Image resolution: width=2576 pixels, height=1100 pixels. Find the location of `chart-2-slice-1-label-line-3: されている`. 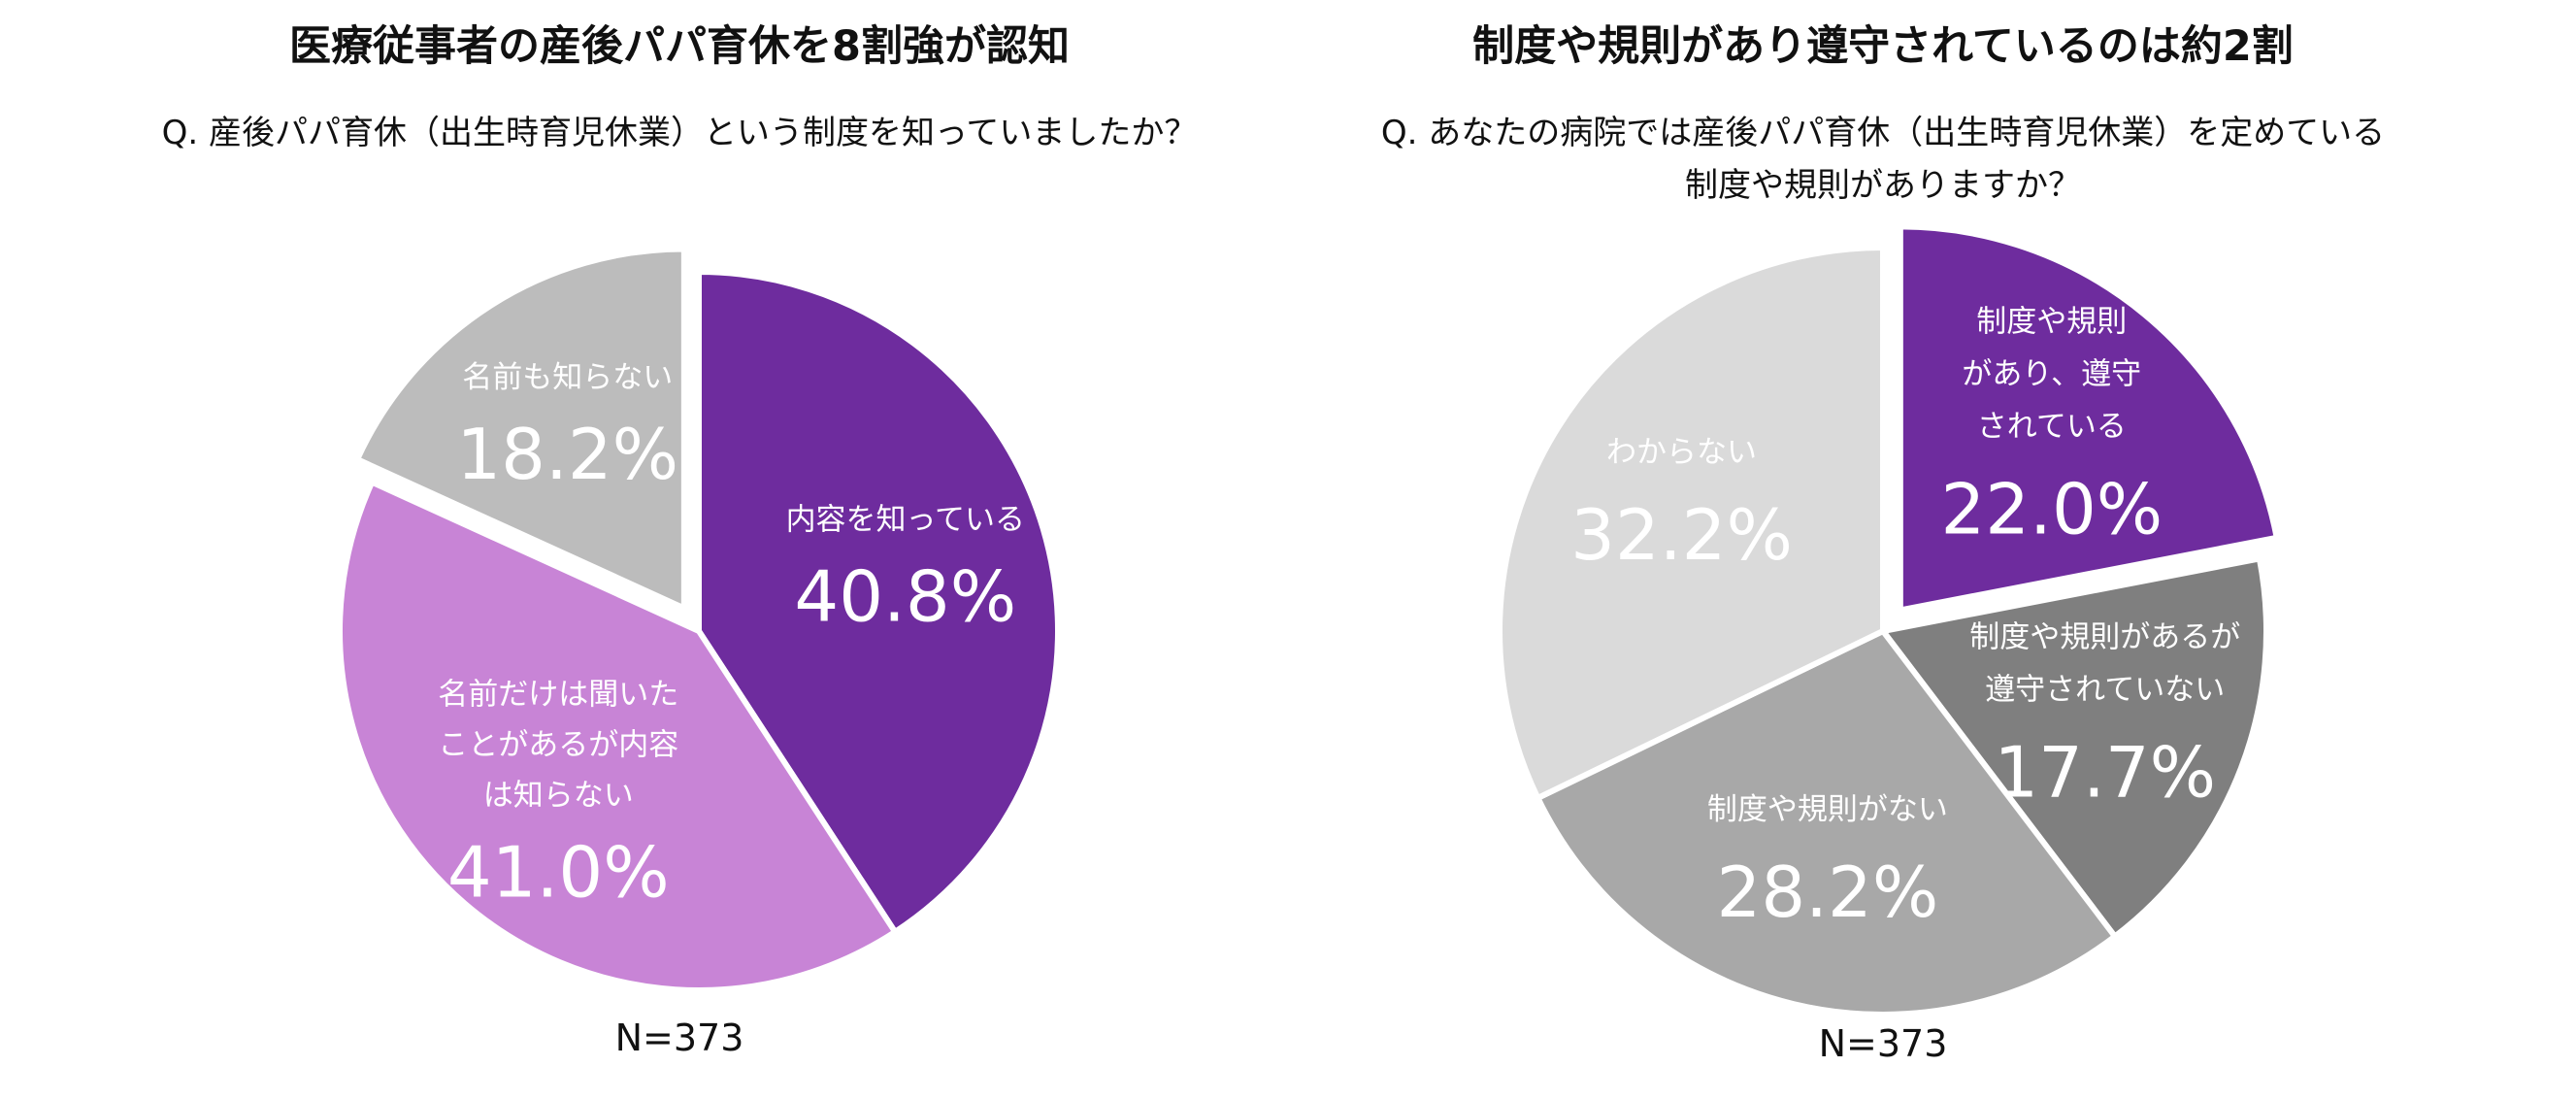

chart-2-slice-1-label-line-3: されている is located at coordinates (2052, 427).